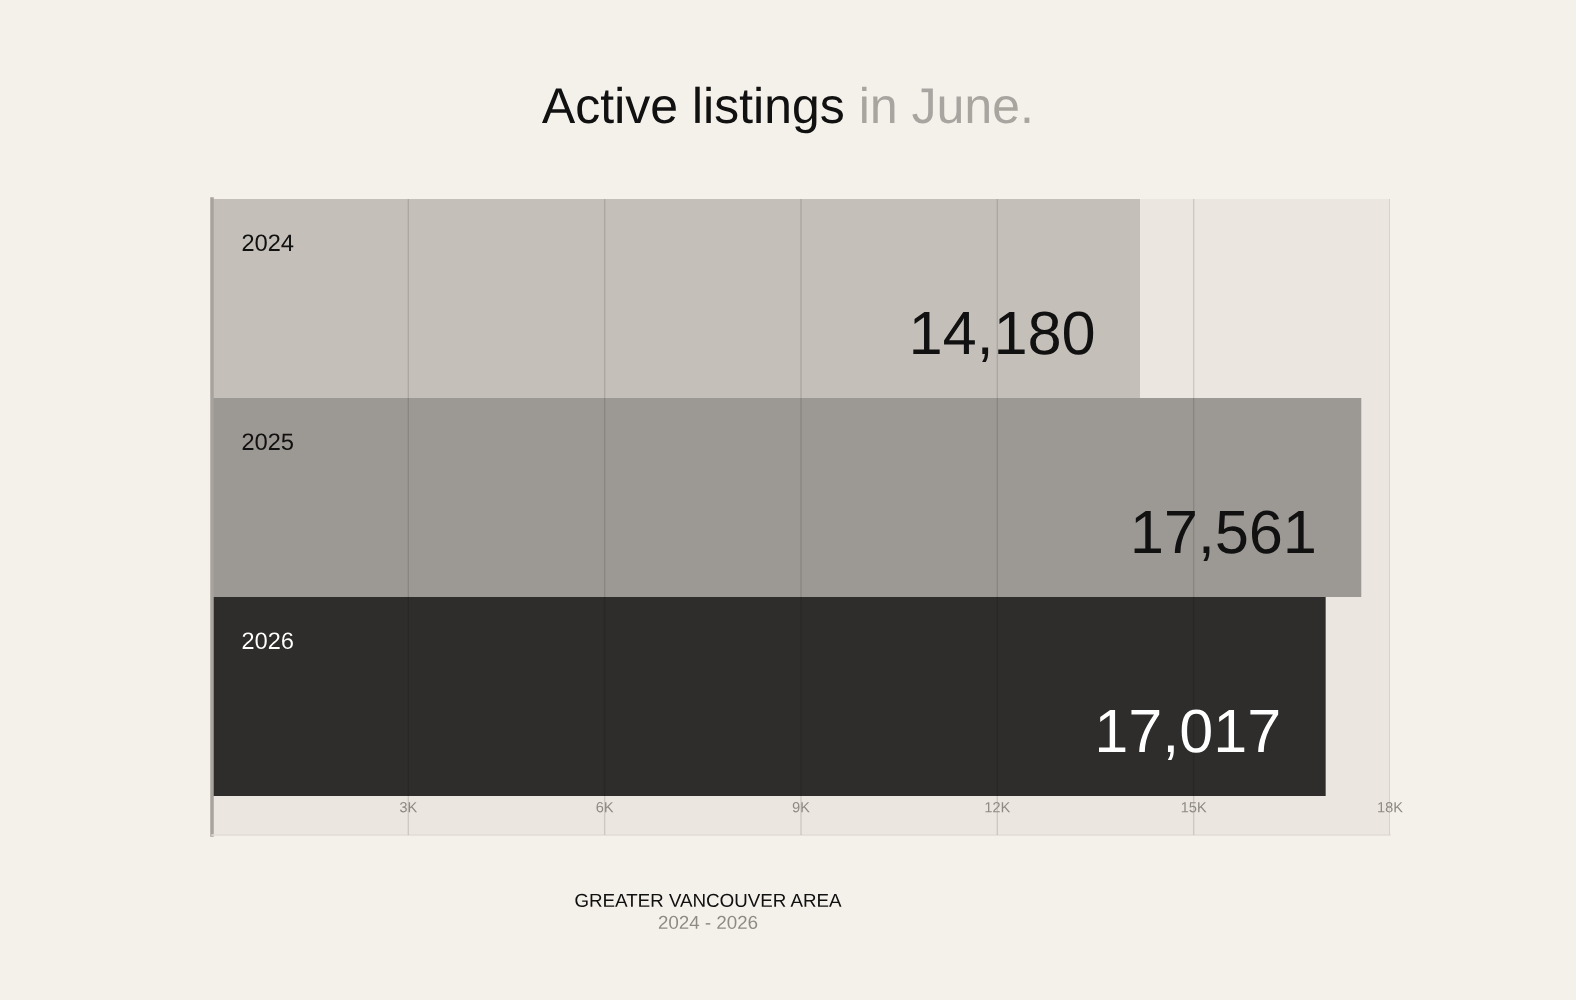  I want to click on text: GREATER VANCOUVER AREA, so click(708, 900).